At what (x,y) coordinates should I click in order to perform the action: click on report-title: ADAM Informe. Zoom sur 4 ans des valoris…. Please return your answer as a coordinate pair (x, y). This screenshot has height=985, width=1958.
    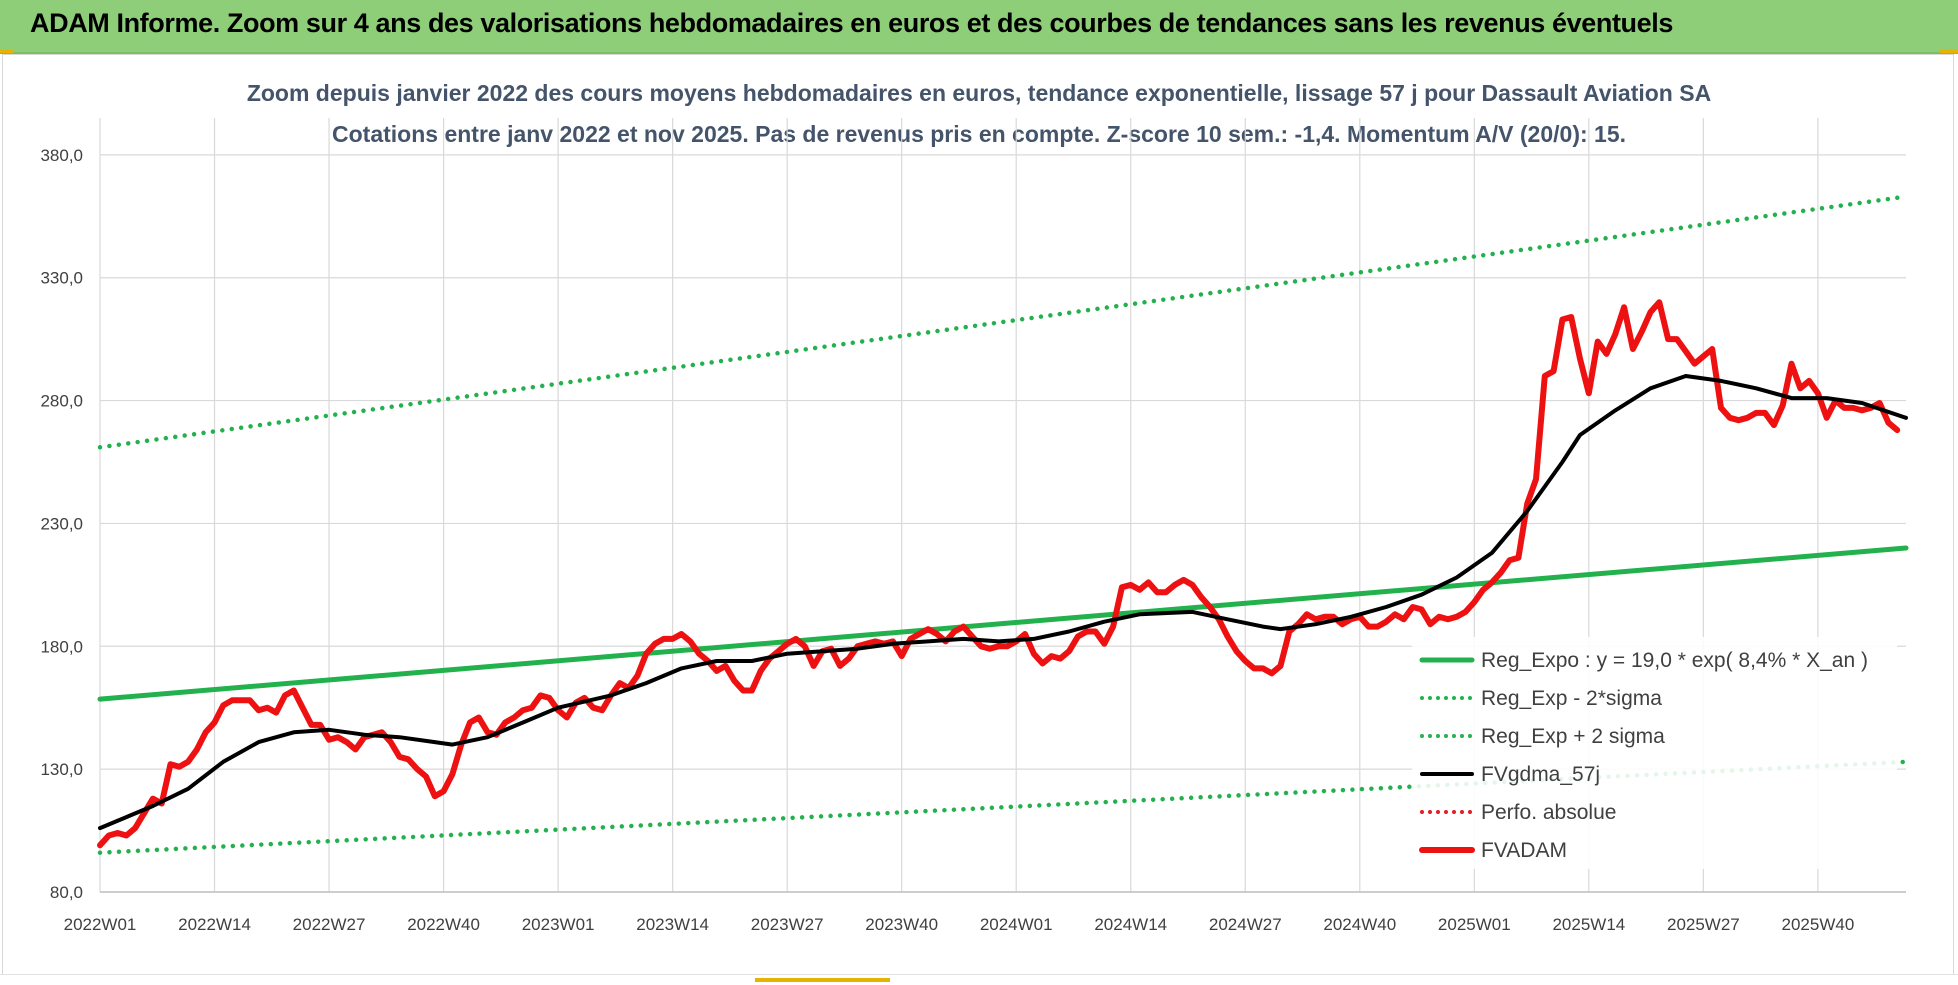
    Looking at the image, I should click on (851, 23).